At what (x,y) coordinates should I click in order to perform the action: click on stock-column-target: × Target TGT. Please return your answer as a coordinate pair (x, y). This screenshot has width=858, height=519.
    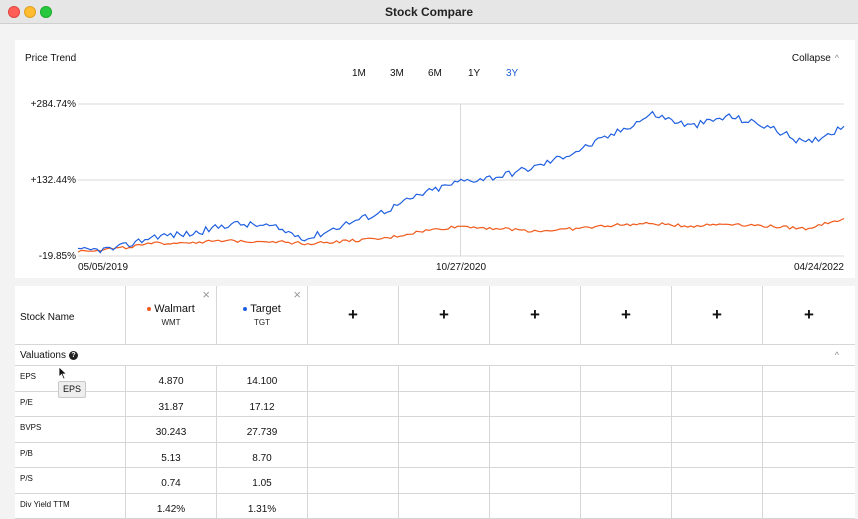
    Looking at the image, I should click on (262, 315).